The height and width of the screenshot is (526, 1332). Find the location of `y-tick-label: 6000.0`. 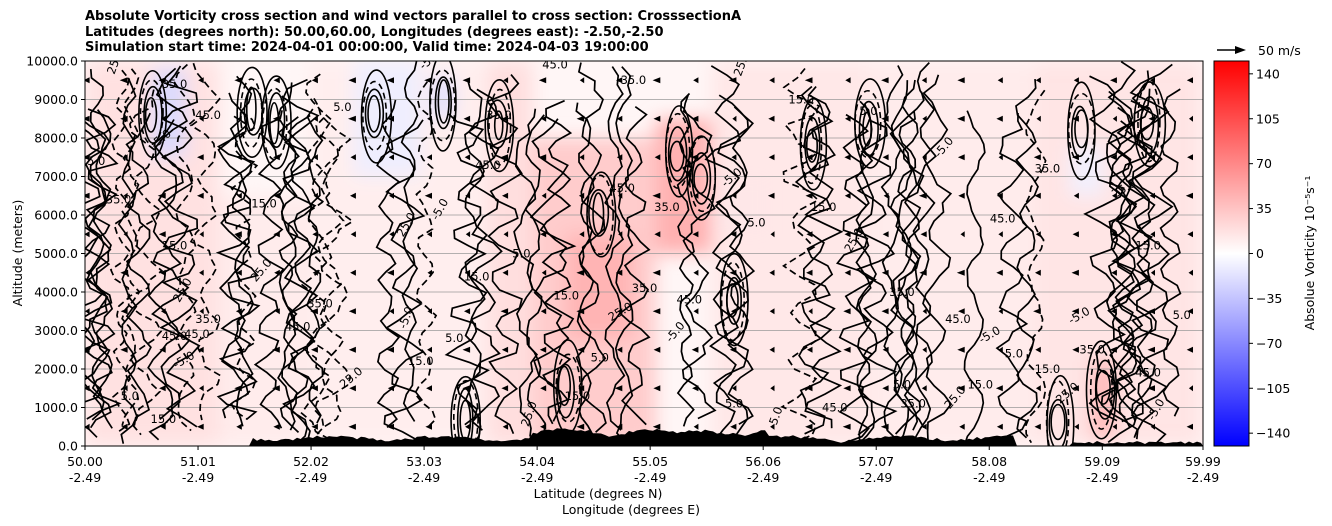

y-tick-label: 6000.0 is located at coordinates (56, 215).